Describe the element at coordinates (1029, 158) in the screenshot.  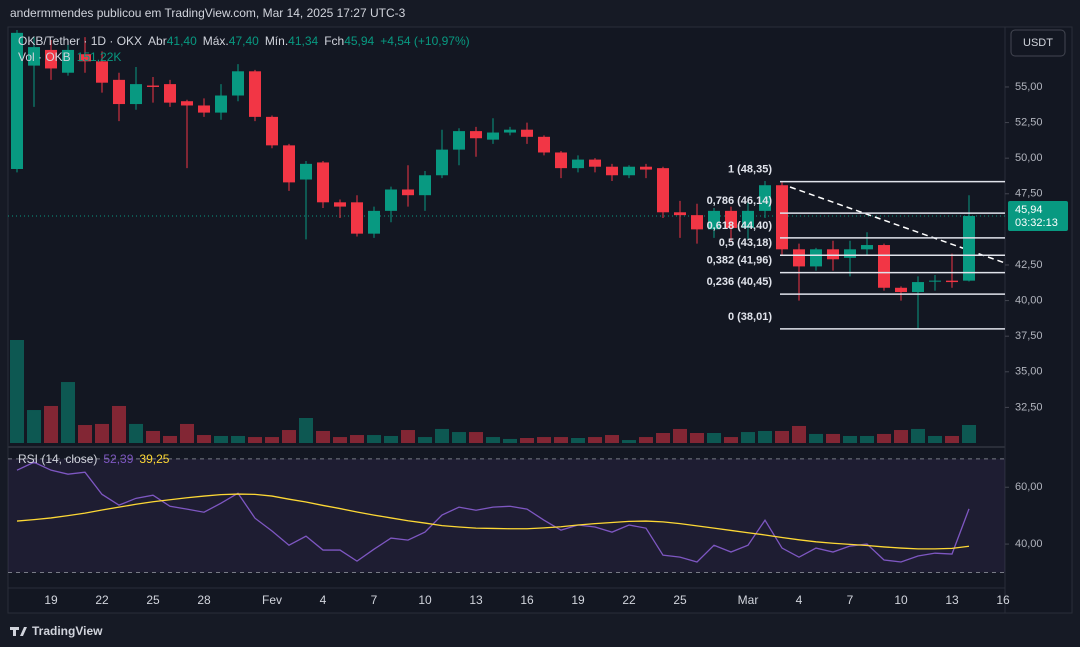
I see `y-tick-label: 50,00` at that location.